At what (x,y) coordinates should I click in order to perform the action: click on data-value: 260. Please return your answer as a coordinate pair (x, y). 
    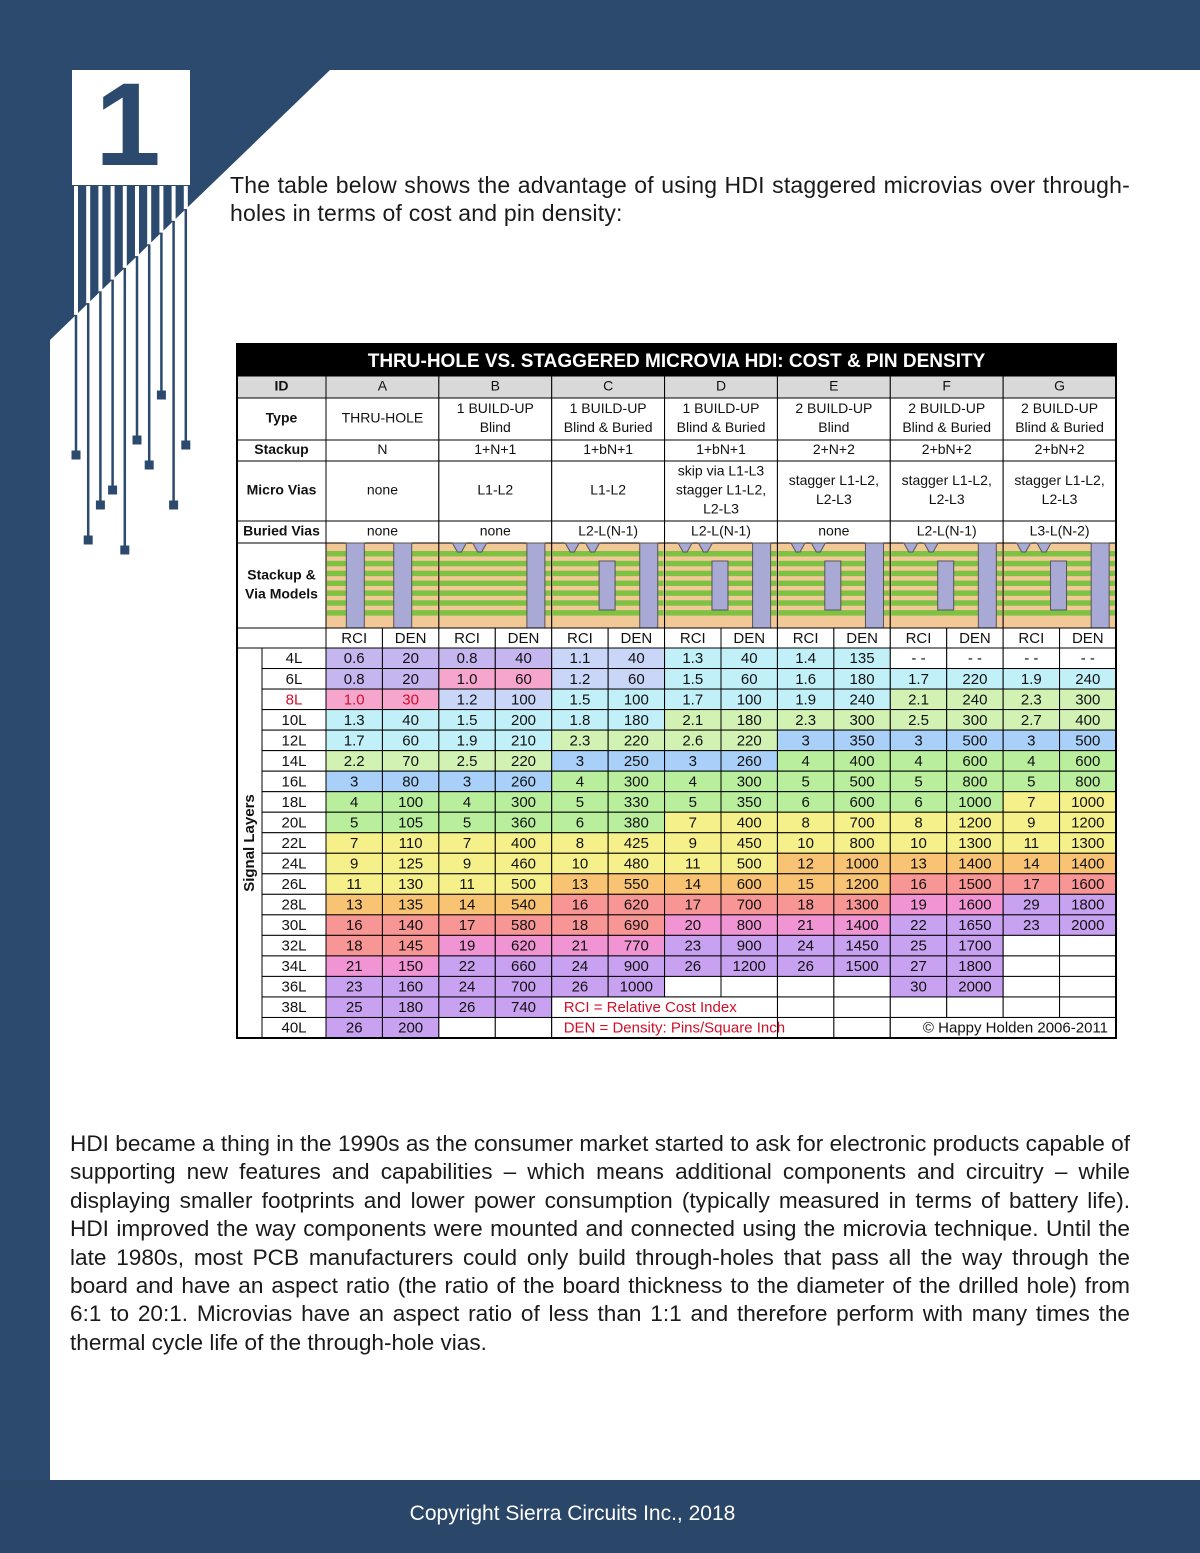
    Looking at the image, I should click on (749, 761).